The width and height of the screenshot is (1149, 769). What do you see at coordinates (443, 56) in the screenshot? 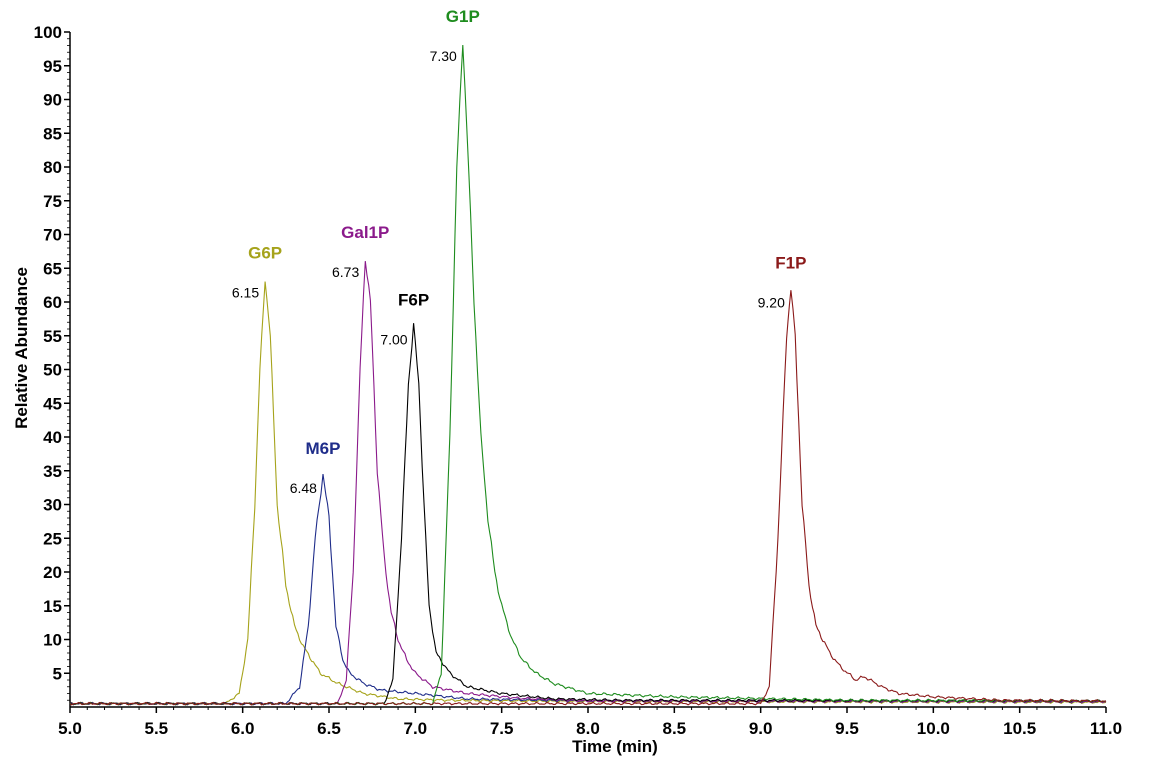
I see `retention-time-label: 7.30` at bounding box center [443, 56].